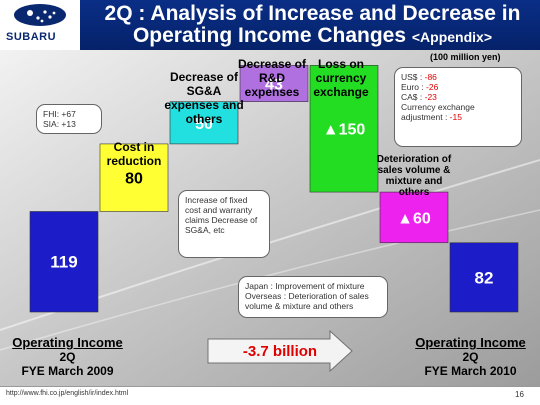  I want to click on fx-adjust-value: -15, so click(455, 117).